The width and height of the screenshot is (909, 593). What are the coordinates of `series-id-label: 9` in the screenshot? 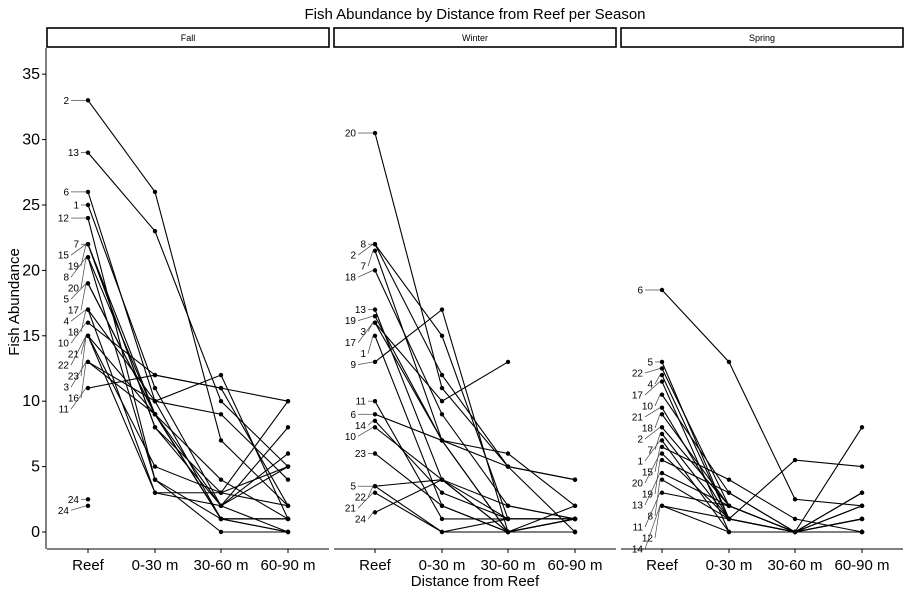 It's located at (353, 365).